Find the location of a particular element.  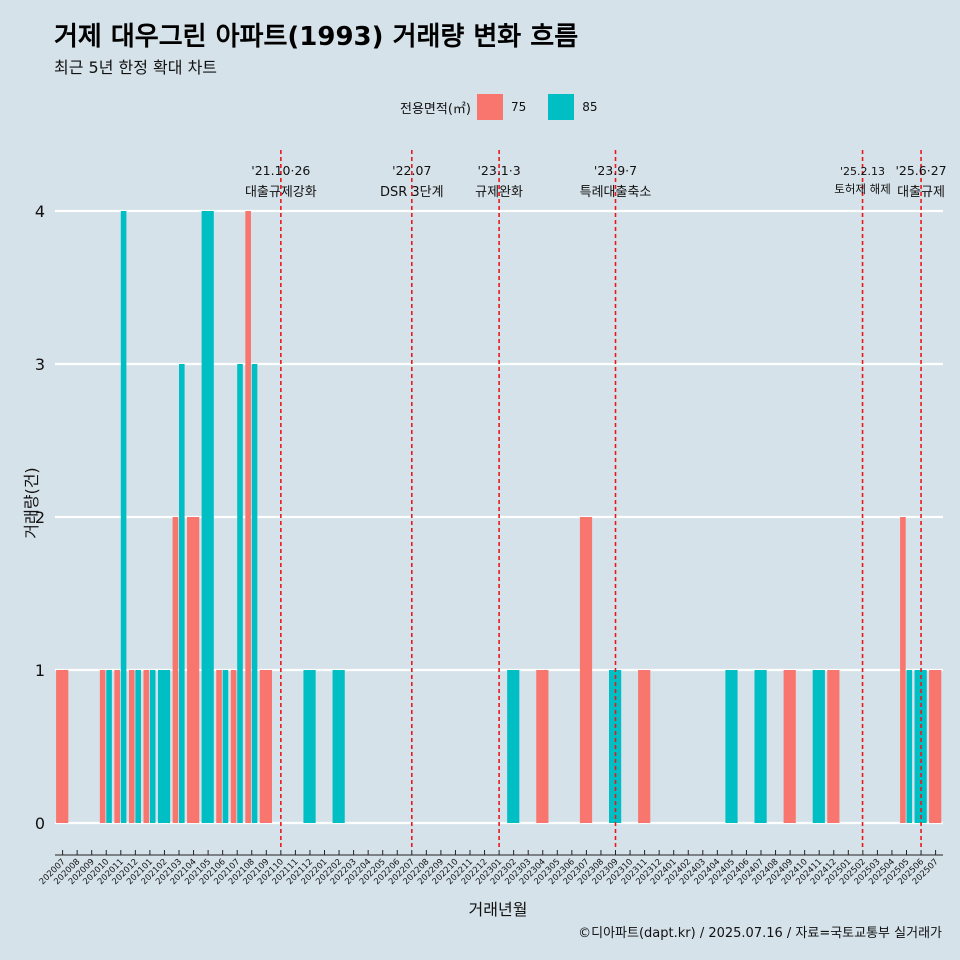

legend: 전용면적(㎡) 75 85 is located at coordinates (510, 107).